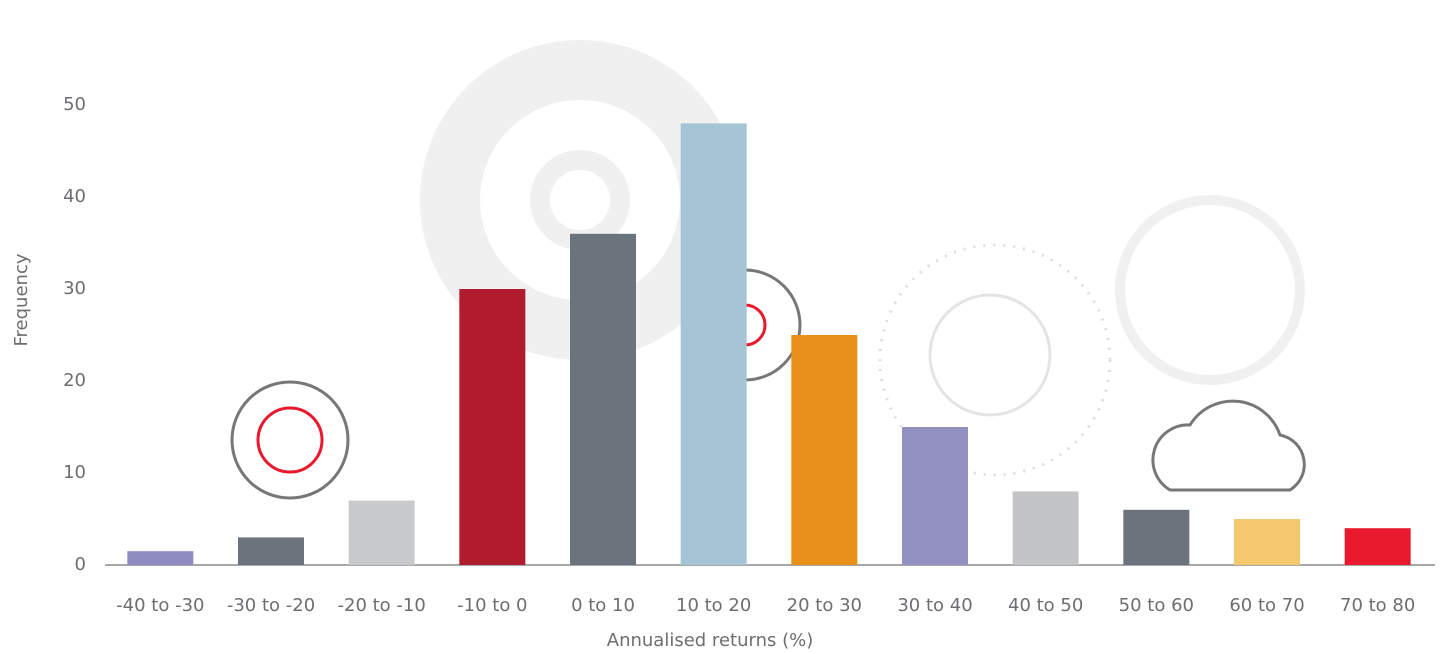  What do you see at coordinates (710, 640) in the screenshot?
I see `x-axis-title: Annualised returns (%)` at bounding box center [710, 640].